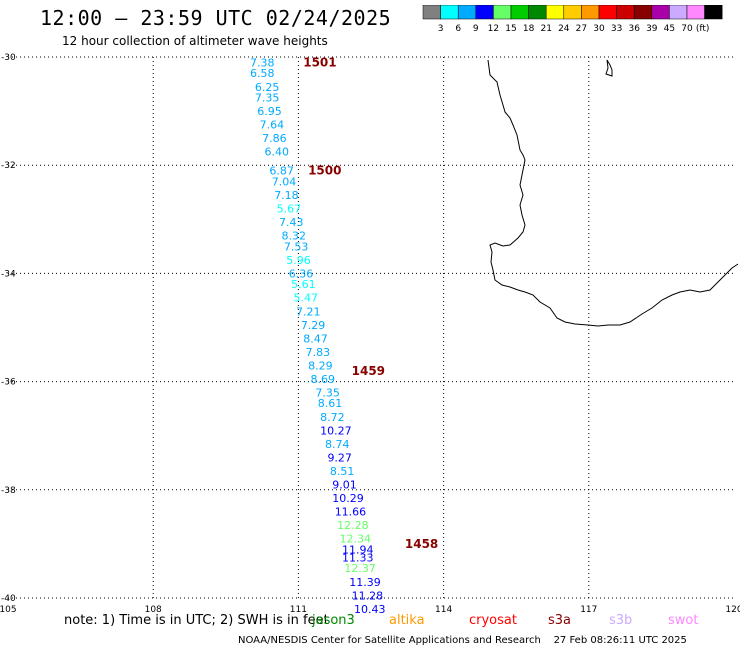 The width and height of the screenshot is (740, 650). Describe the element at coordinates (443, 610) in the screenshot. I see `lon-tick-label: 114` at that location.